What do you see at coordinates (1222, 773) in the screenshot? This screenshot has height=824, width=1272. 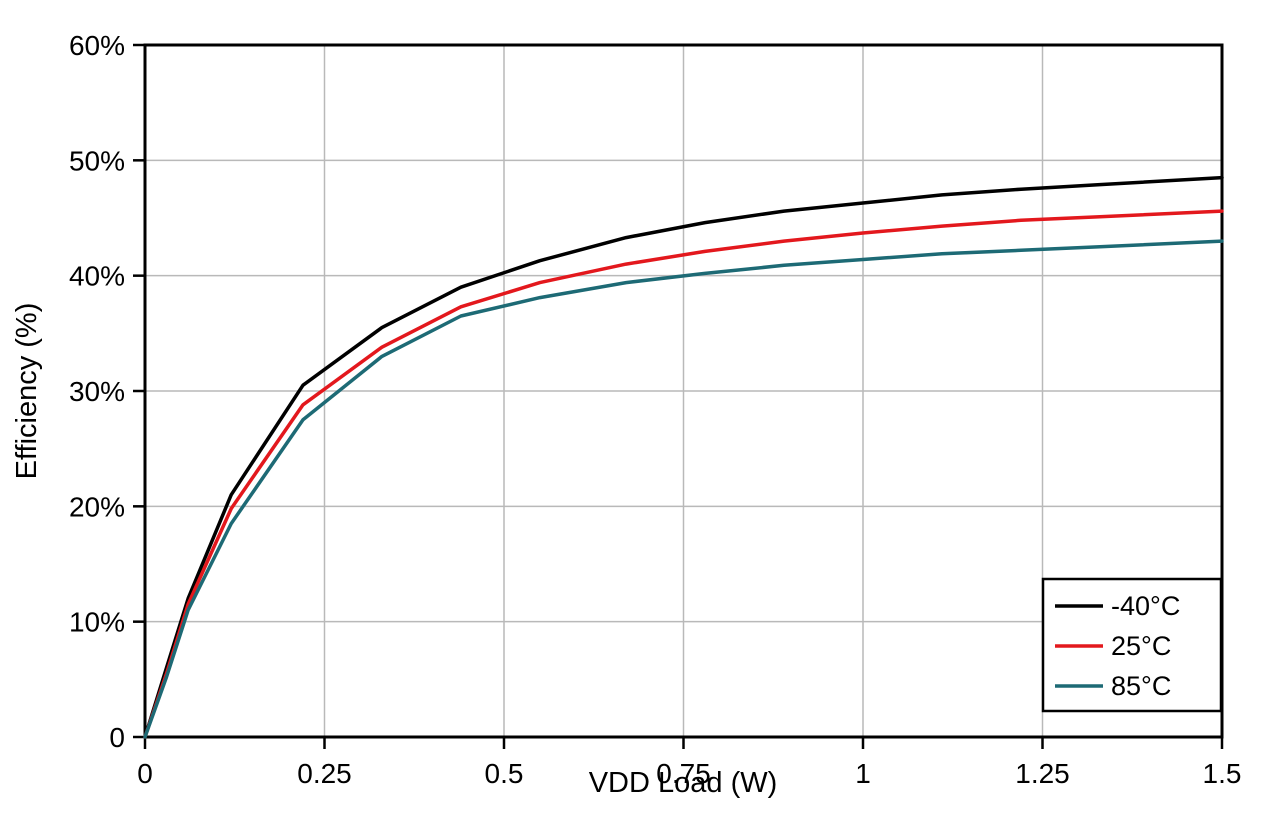 I see `x-tick-label: 1.5` at bounding box center [1222, 773].